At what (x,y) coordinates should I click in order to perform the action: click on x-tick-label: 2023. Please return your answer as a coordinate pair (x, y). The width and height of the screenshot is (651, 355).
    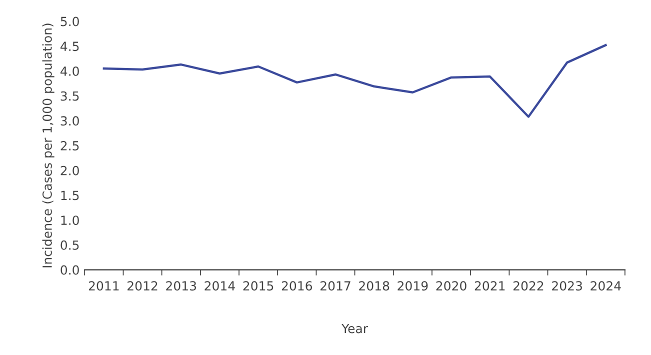
    Looking at the image, I should click on (567, 286).